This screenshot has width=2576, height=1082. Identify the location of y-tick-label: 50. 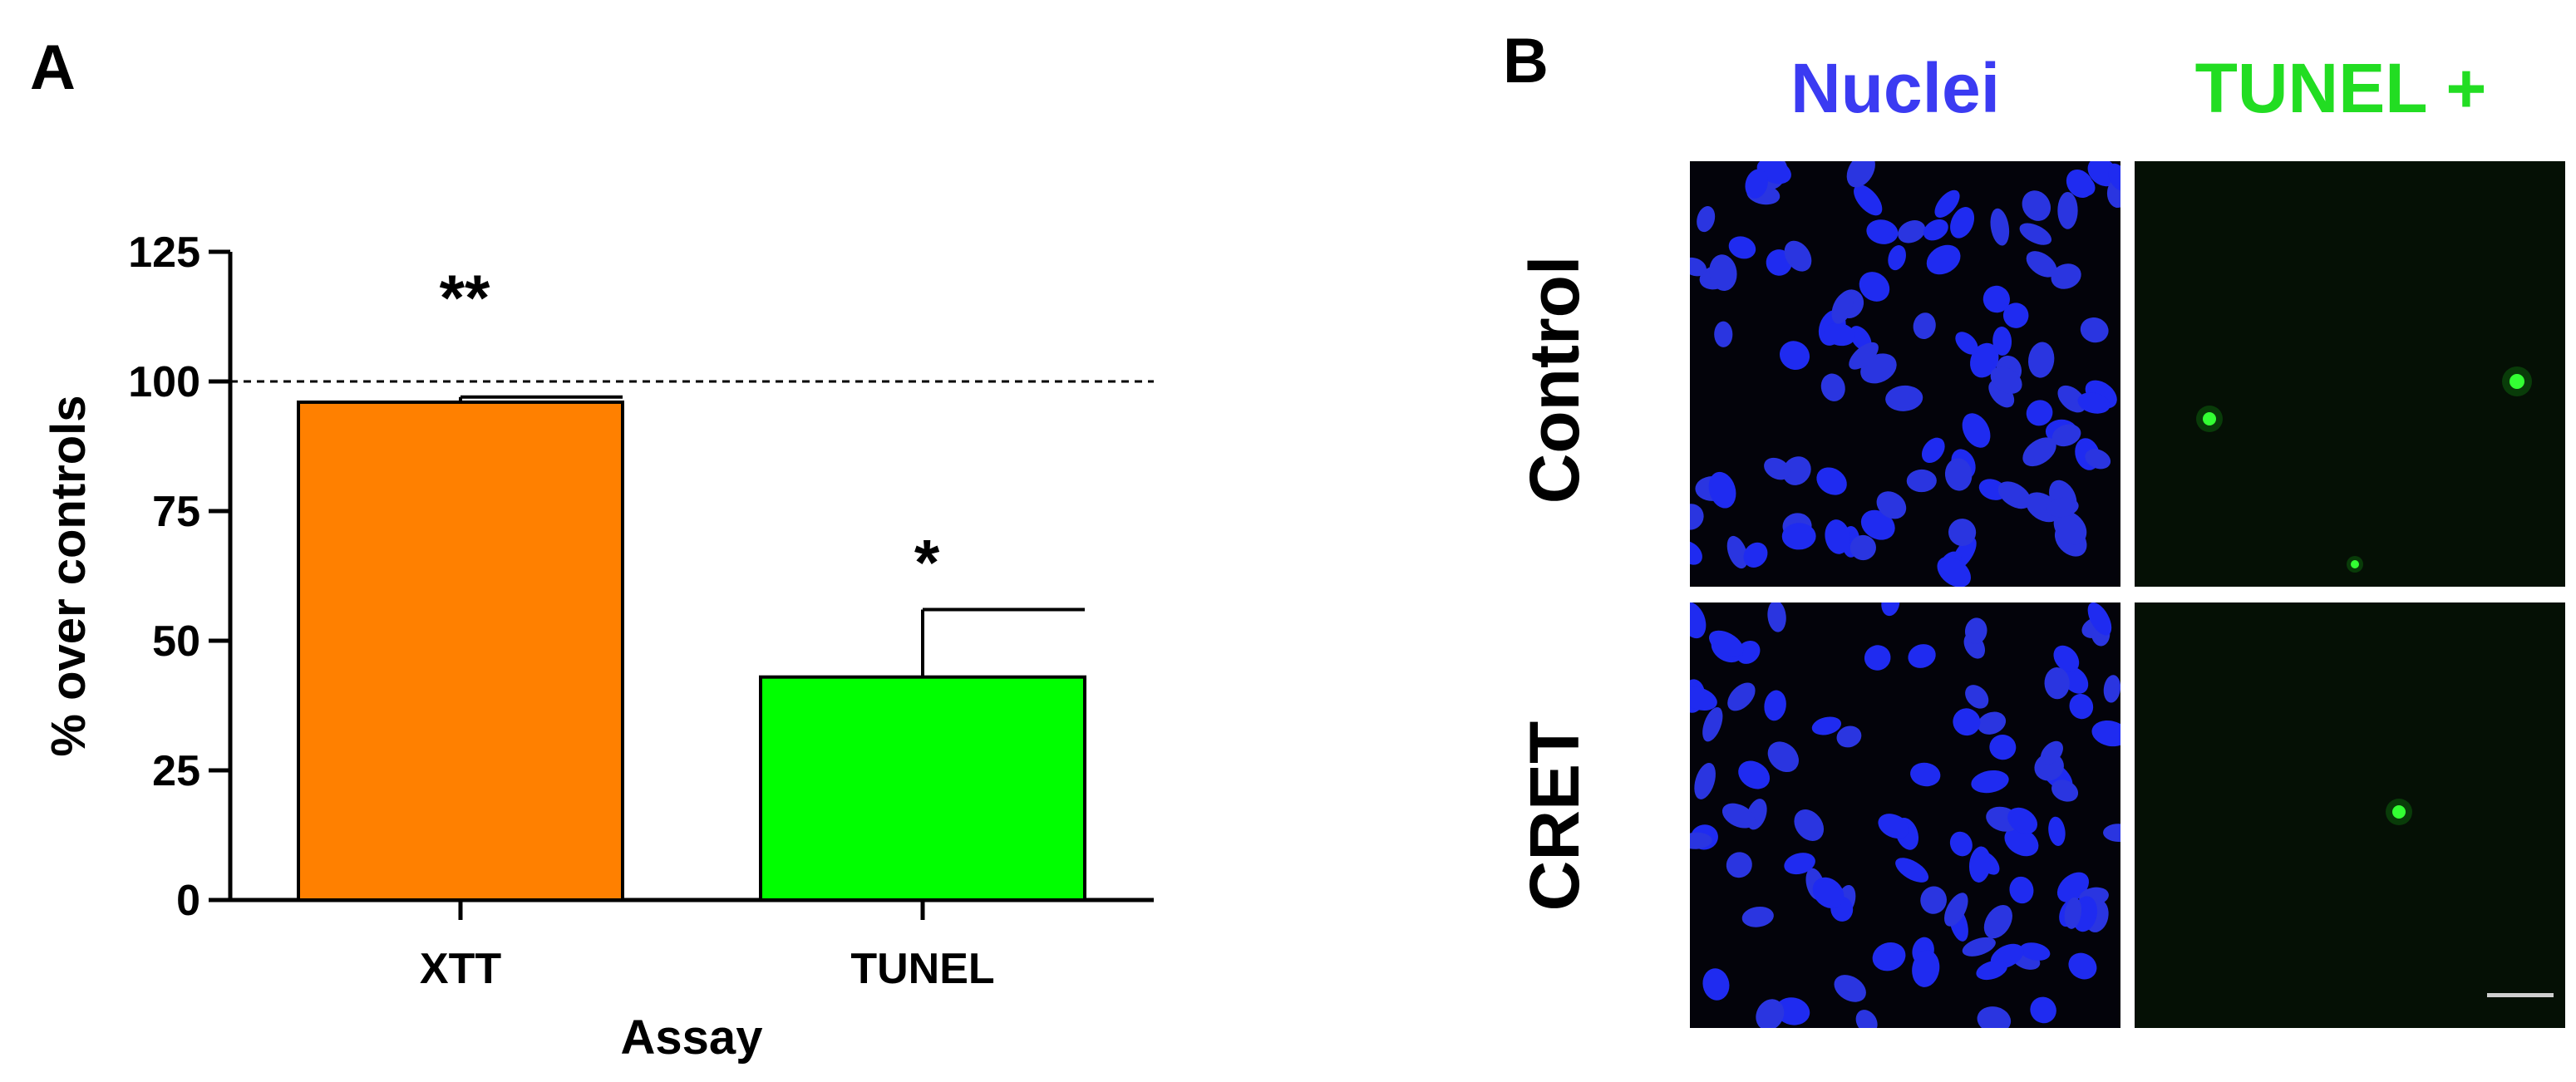
(176, 641).